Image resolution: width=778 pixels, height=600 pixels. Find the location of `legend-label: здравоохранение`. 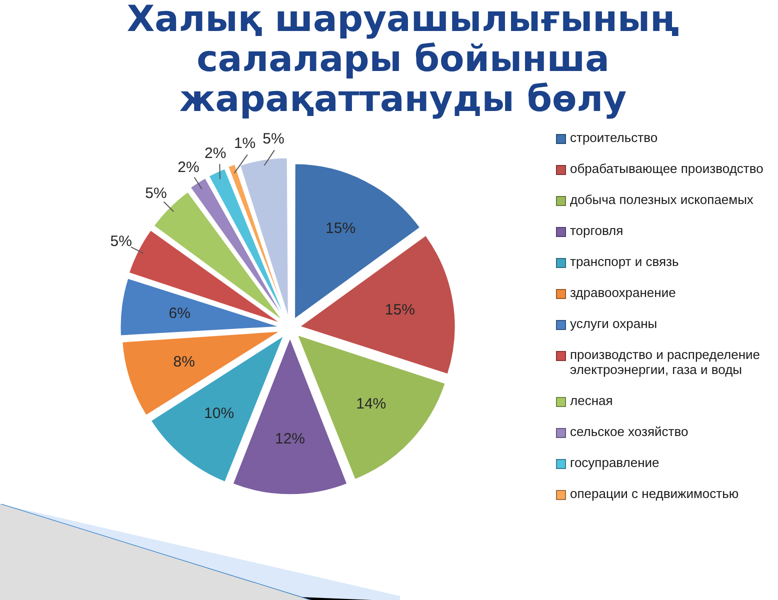

legend-label: здравоохранение is located at coordinates (623, 292).